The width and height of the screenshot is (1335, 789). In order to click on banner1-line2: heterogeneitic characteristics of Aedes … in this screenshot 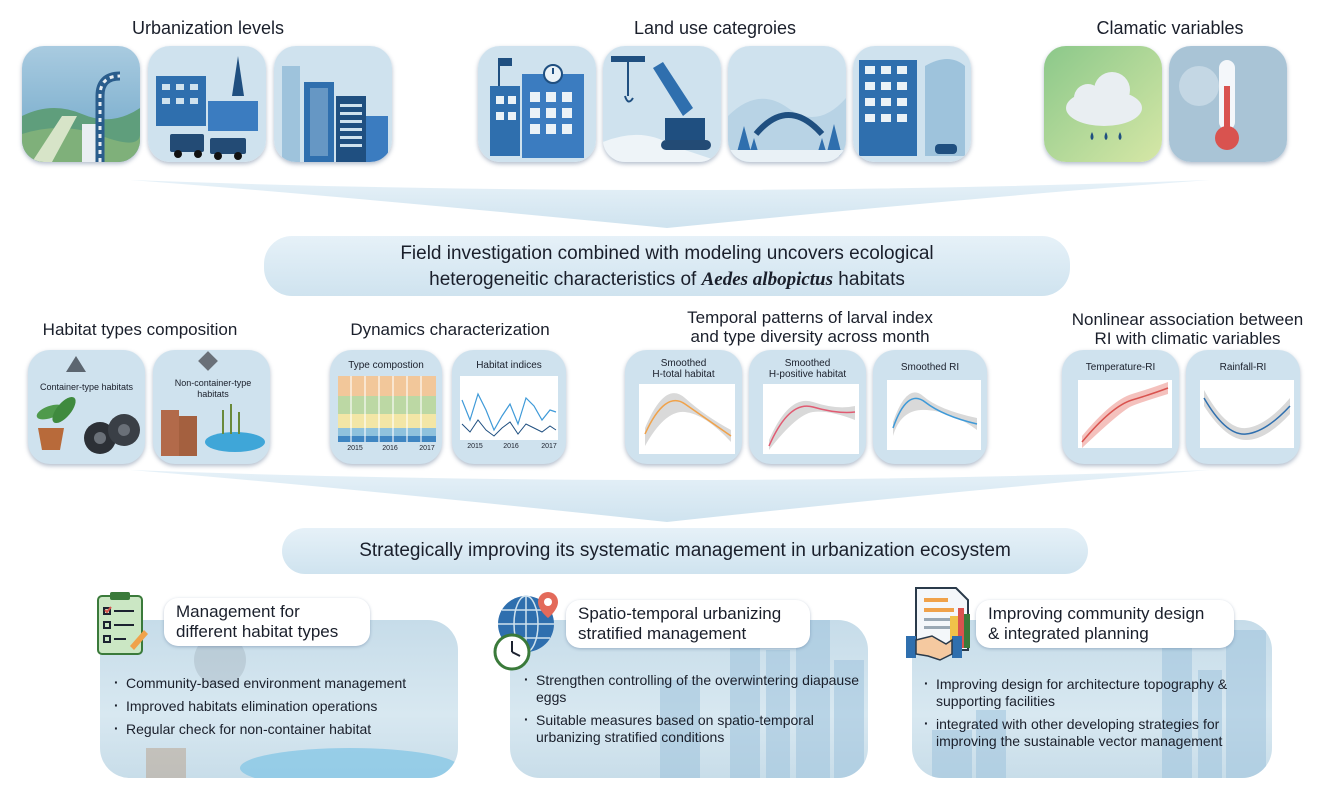, I will do `click(667, 279)`.